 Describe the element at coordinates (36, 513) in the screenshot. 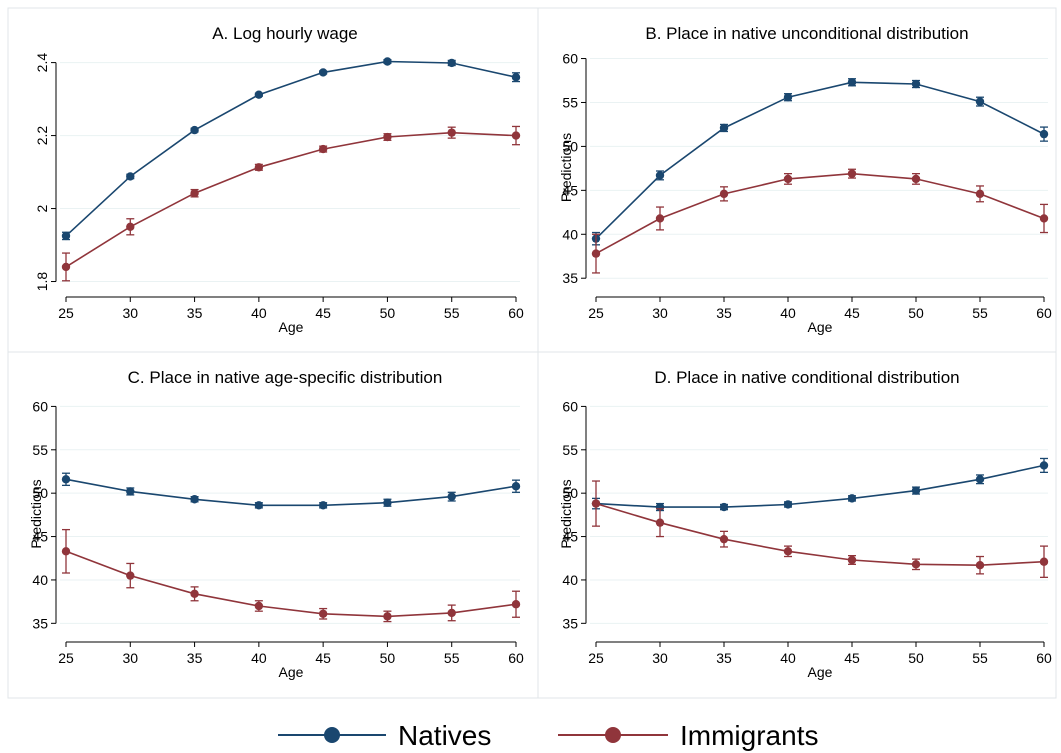

I see `y-axis-label: Predictions` at that location.